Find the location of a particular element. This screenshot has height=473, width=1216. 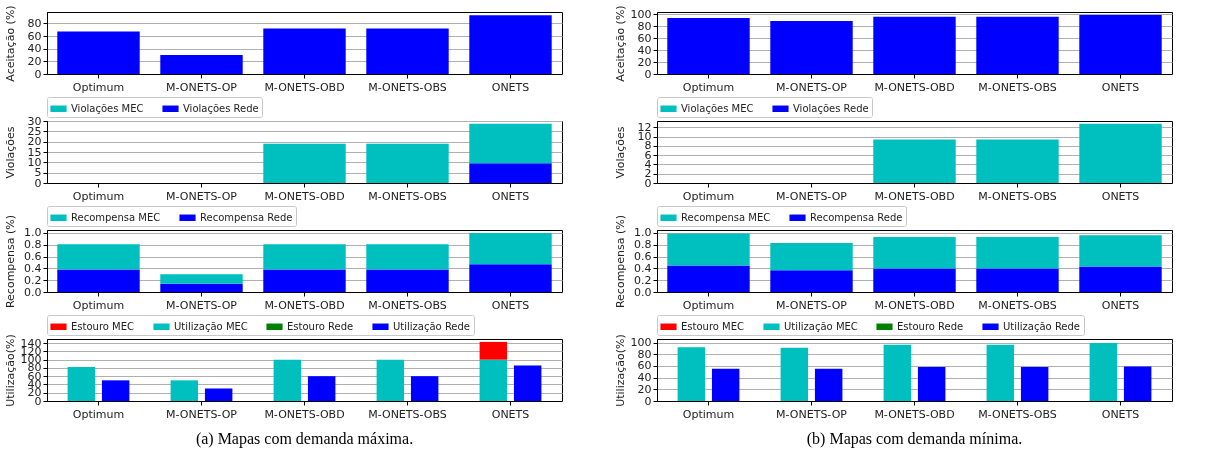

text: (a) Mapas com demanda máxima. is located at coordinates (304, 439).